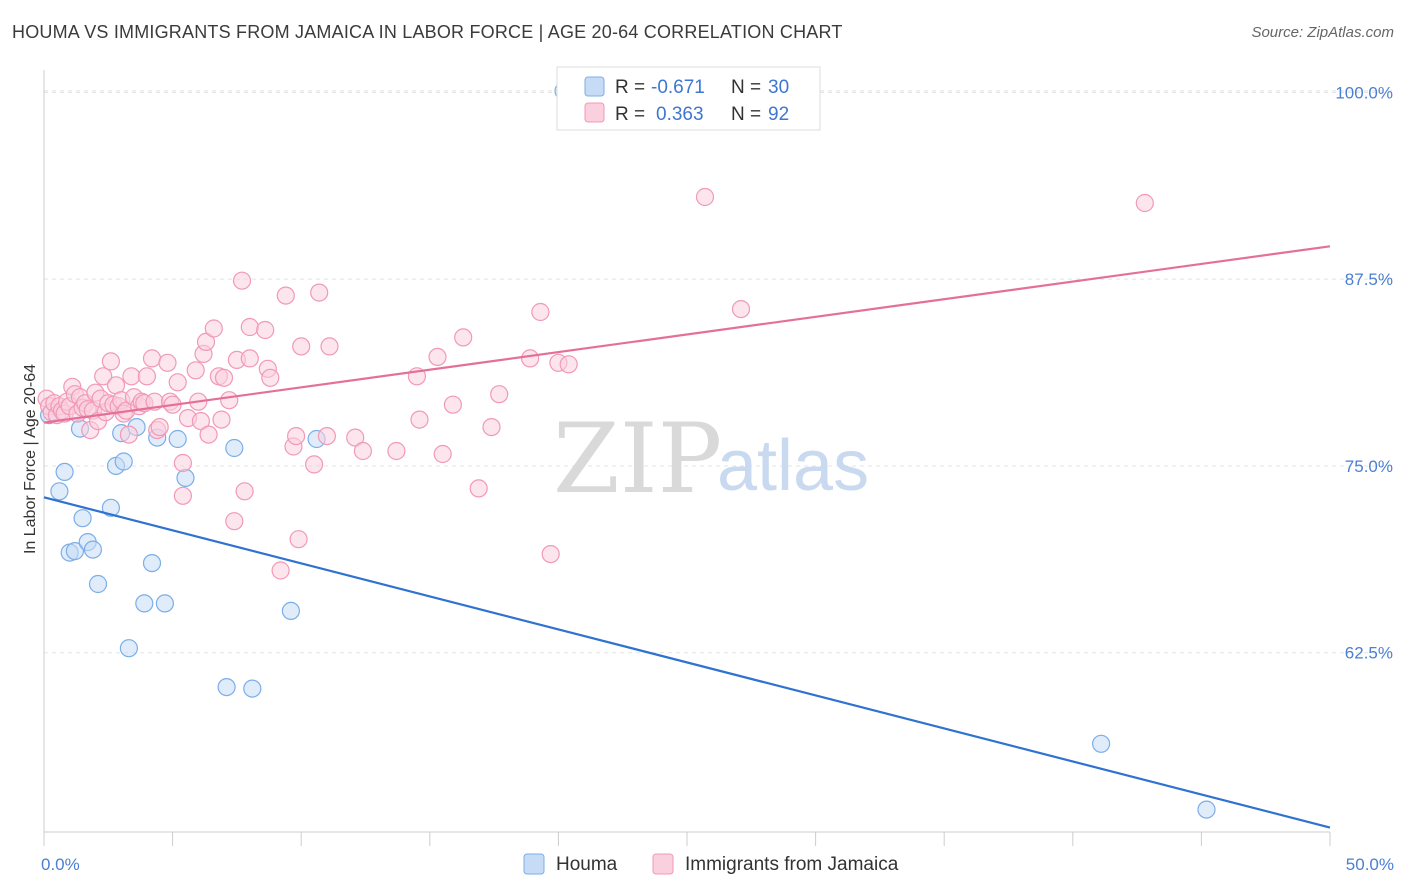  What do you see at coordinates (630, 87) in the screenshot?
I see `legend-r-label-houma: R =` at bounding box center [630, 87].